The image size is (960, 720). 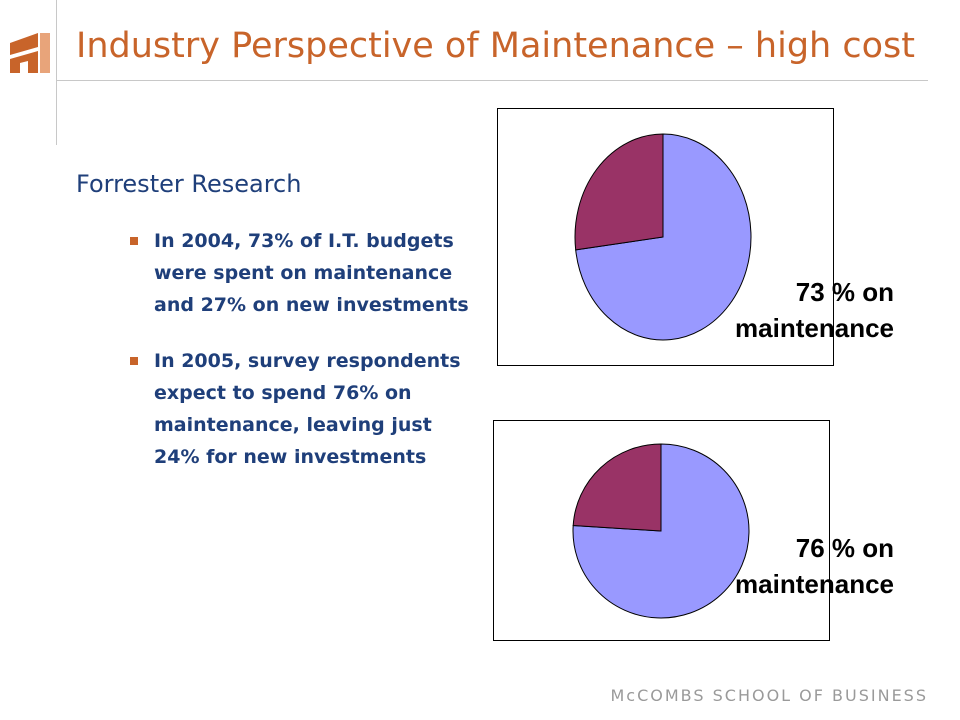 What do you see at coordinates (814, 328) in the screenshot?
I see `pie-chart-2004-label-line2: maintenance` at bounding box center [814, 328].